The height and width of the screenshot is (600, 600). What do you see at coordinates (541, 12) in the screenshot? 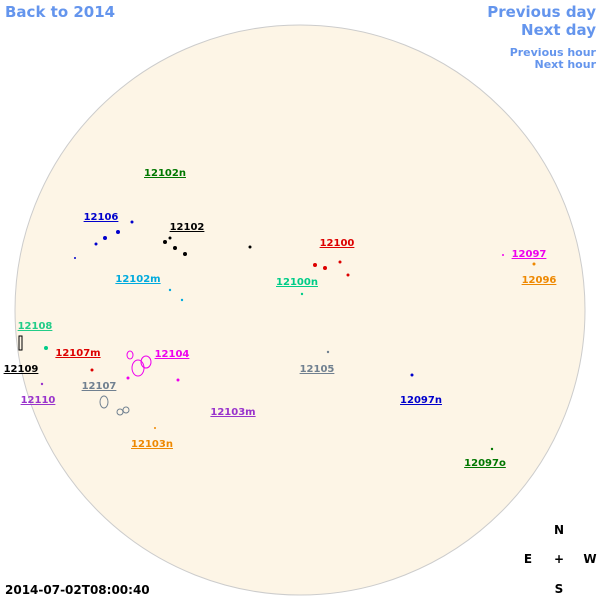
I see `previous-day-link: Previous day` at bounding box center [541, 12].